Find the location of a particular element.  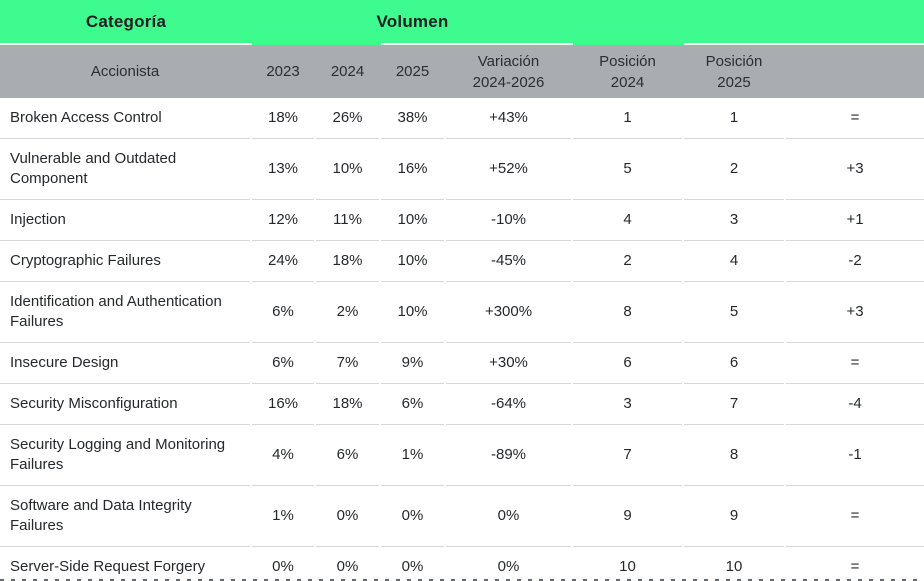

position-2024-cell: 7 is located at coordinates (627, 455).